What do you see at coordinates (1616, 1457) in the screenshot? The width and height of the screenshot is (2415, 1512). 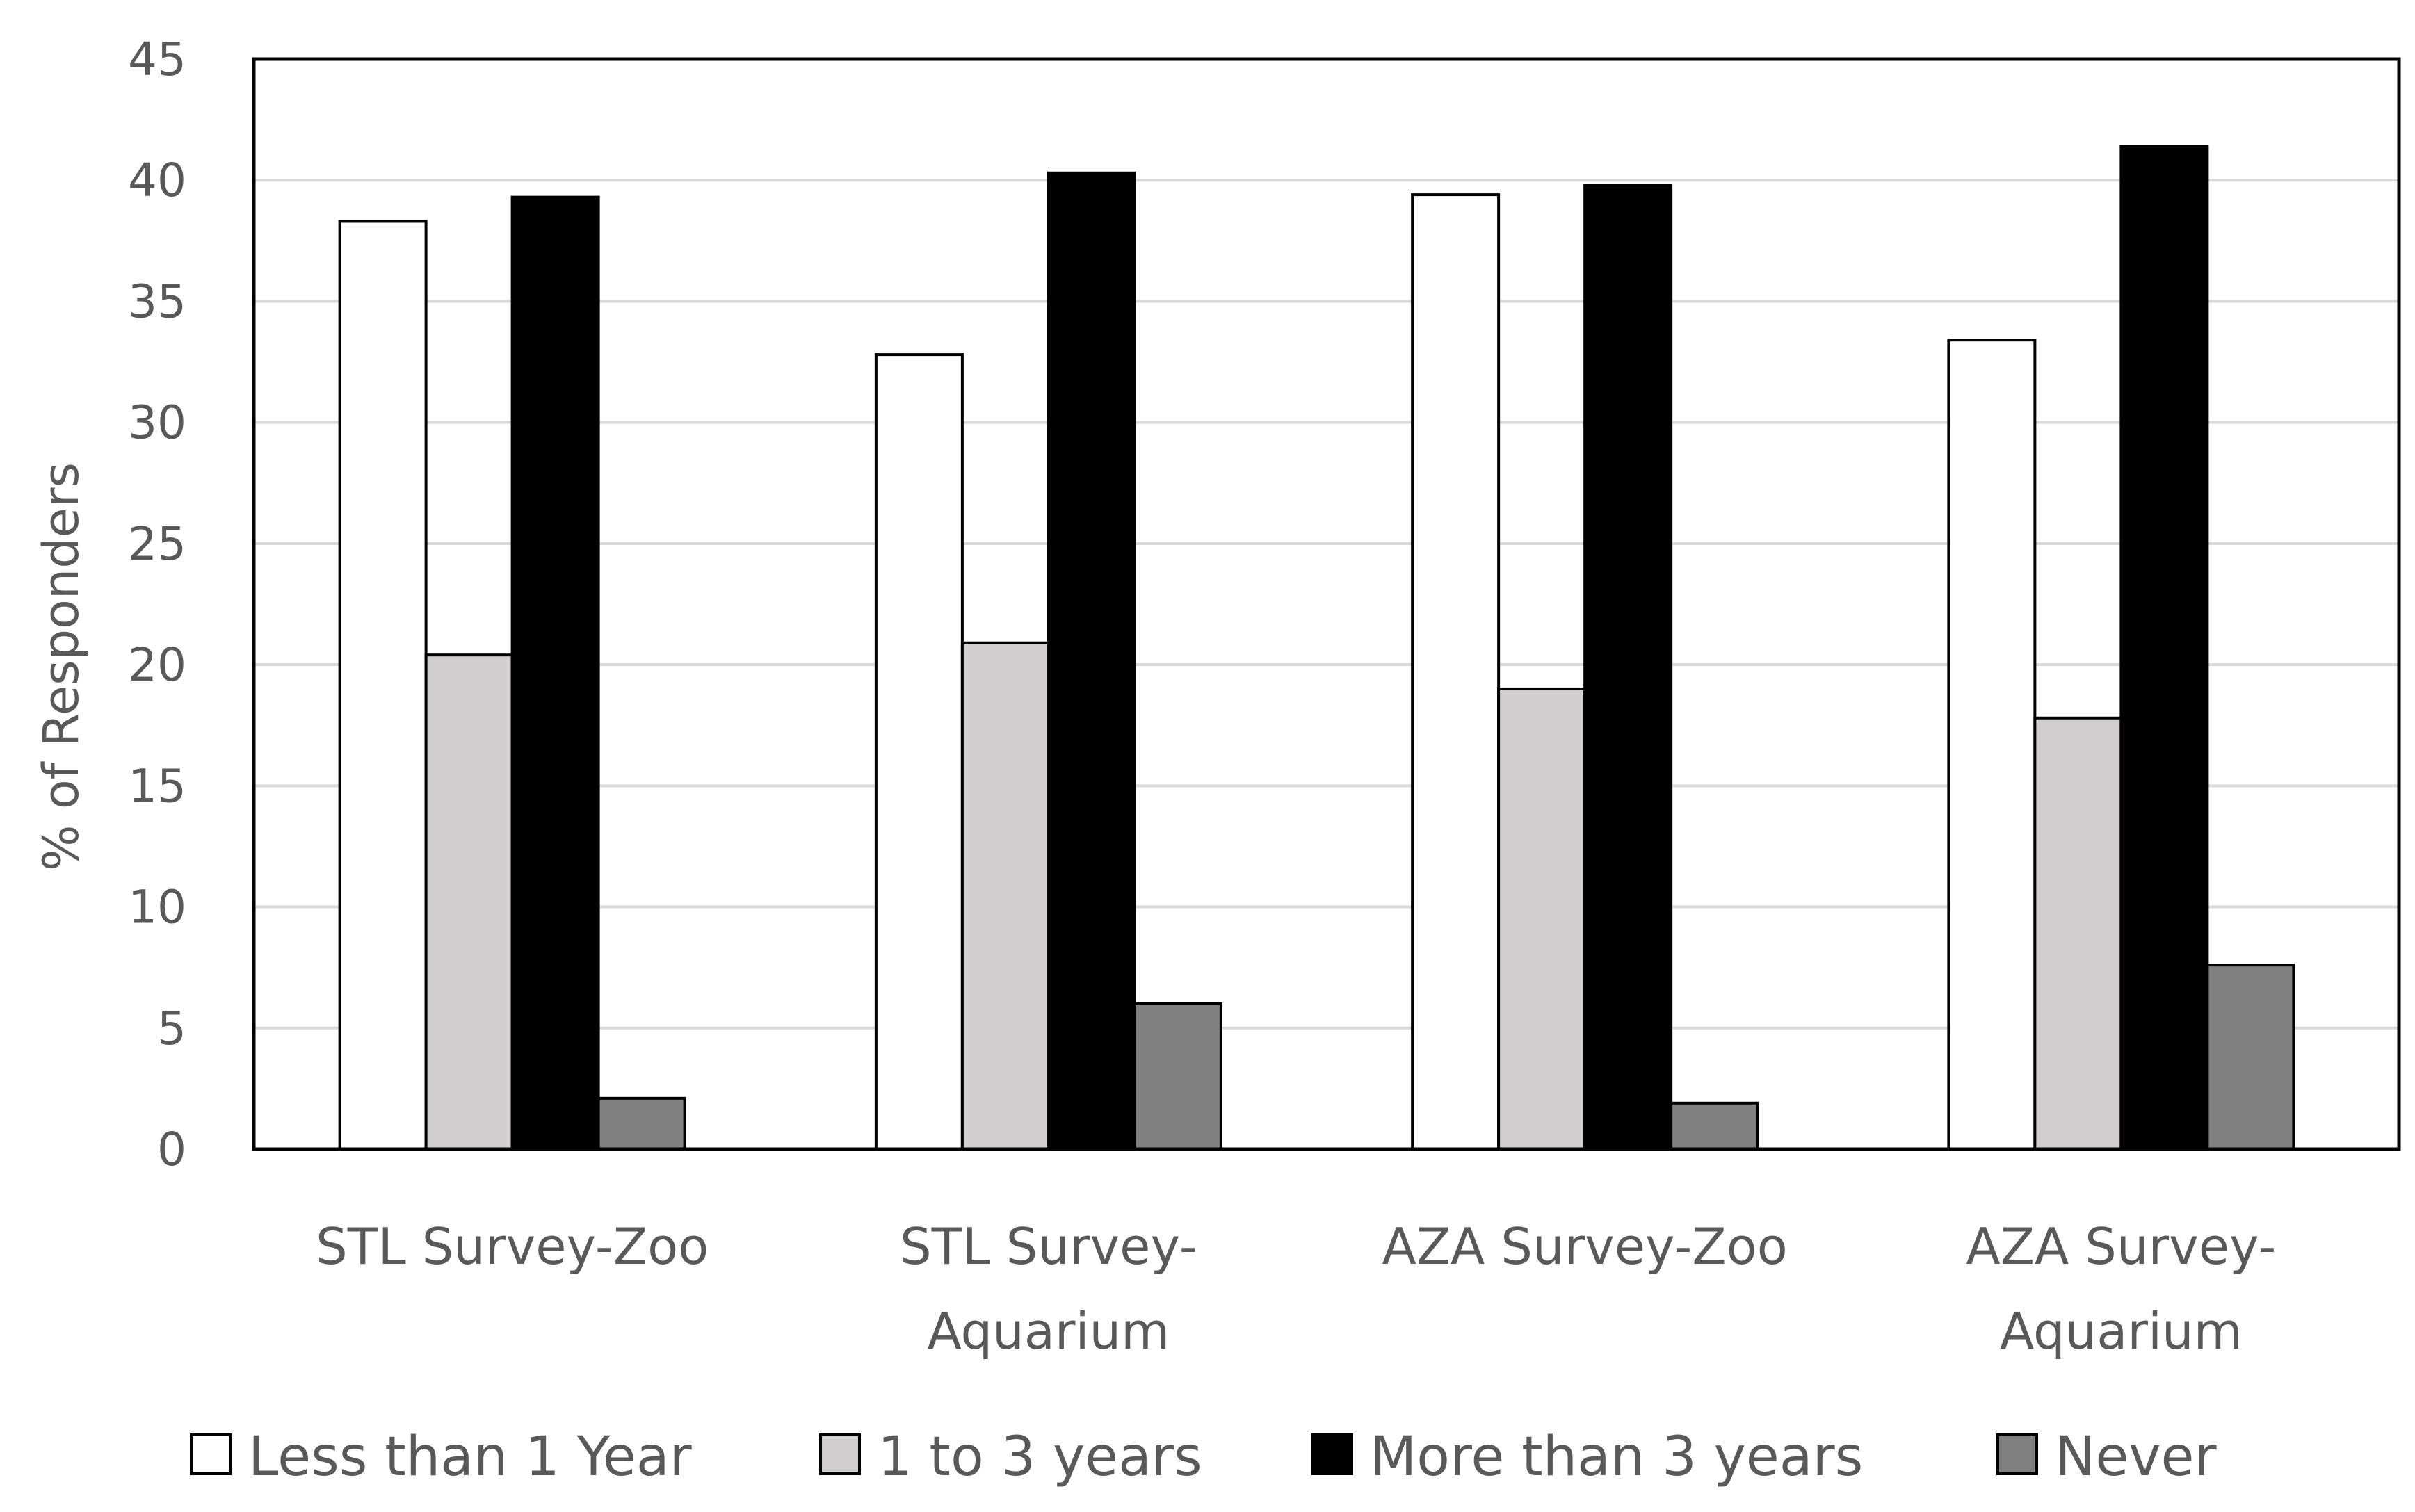 I see `legend-label: More than 3 years` at bounding box center [1616, 1457].